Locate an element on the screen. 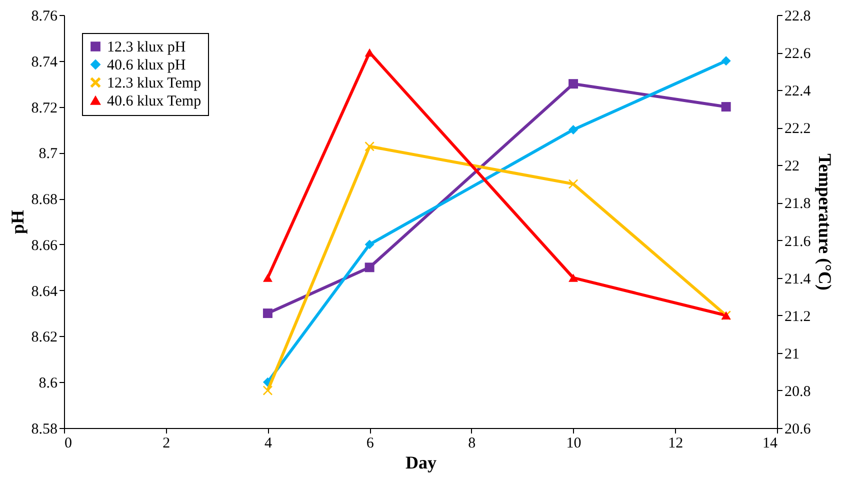  y2-tick-label: 20.8 is located at coordinates (797, 392).